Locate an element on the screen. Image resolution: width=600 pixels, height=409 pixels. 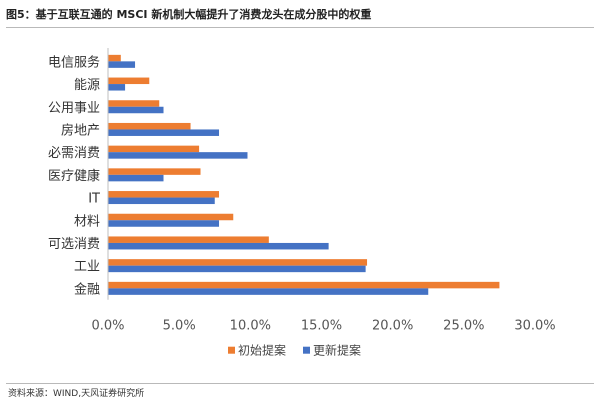
footer-divider is located at coordinates (300, 383).